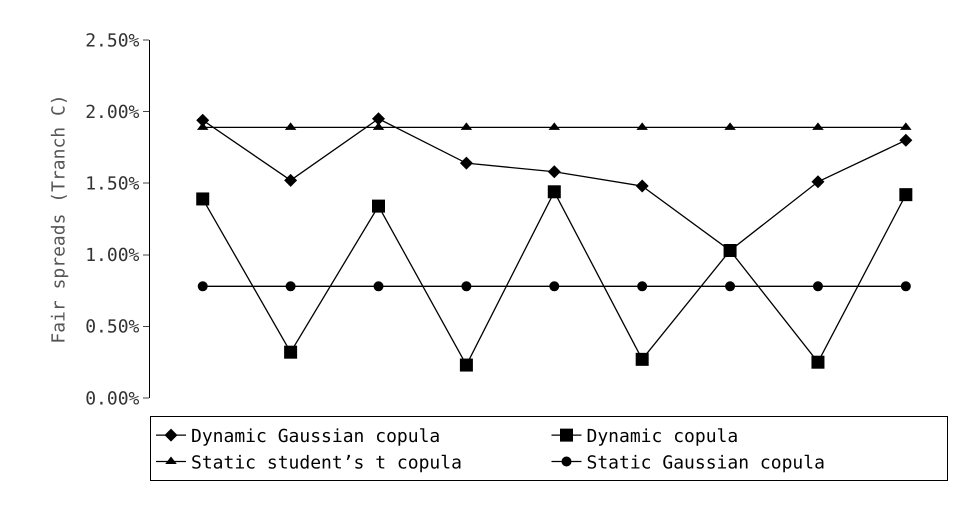 The height and width of the screenshot is (523, 956). I want to click on y-tick-label: 1.50%, so click(112, 184).